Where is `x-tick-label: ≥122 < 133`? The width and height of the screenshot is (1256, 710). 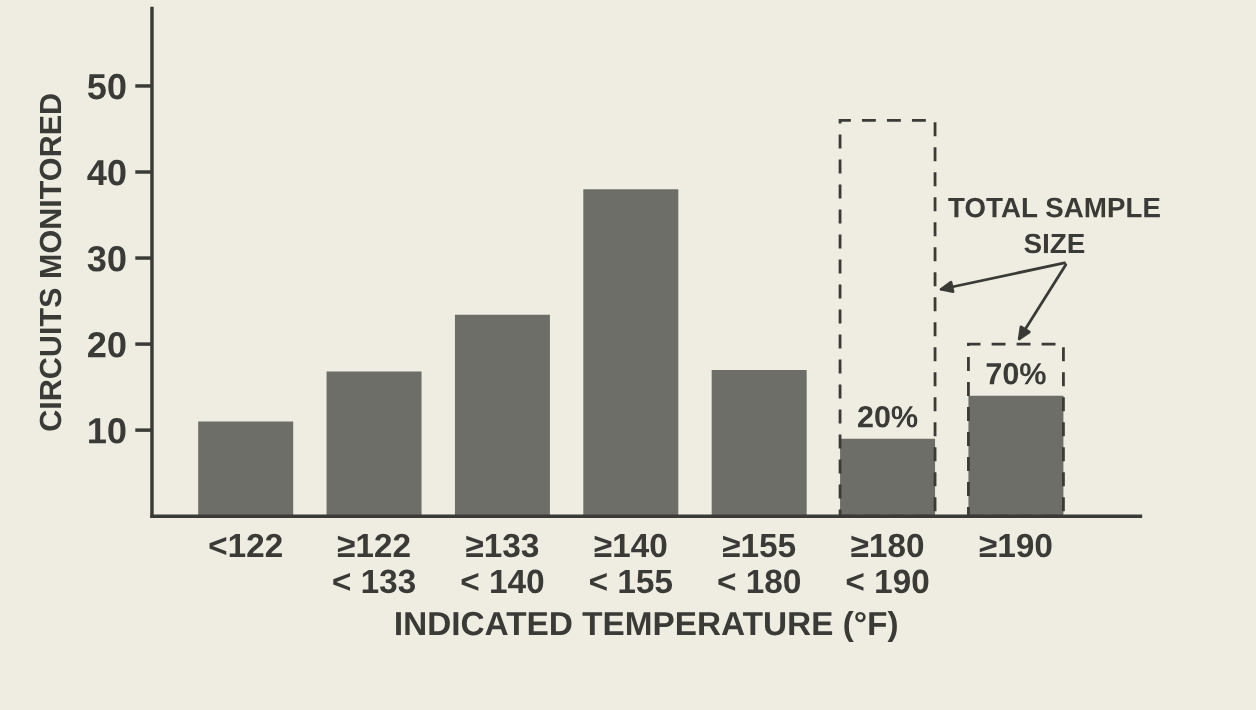 x-tick-label: ≥122 < 133 is located at coordinates (374, 563).